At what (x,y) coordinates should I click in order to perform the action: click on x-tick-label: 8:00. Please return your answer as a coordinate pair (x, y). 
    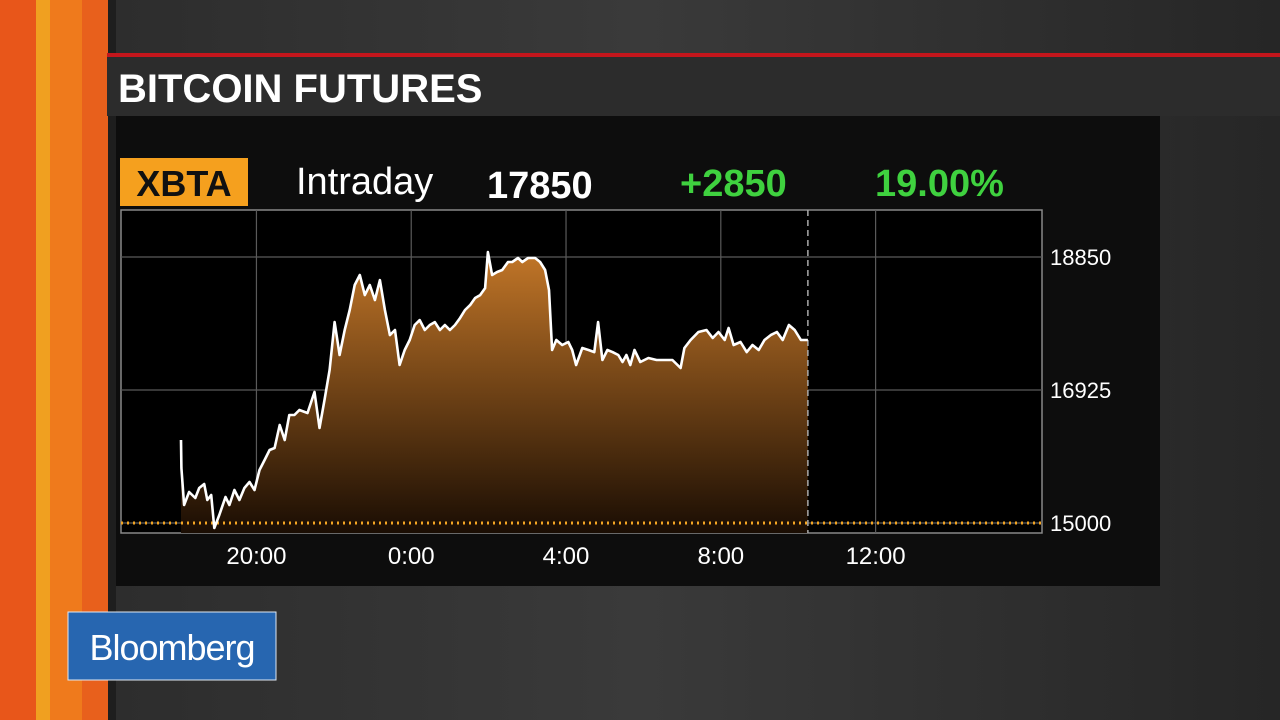
    Looking at the image, I should click on (720, 556).